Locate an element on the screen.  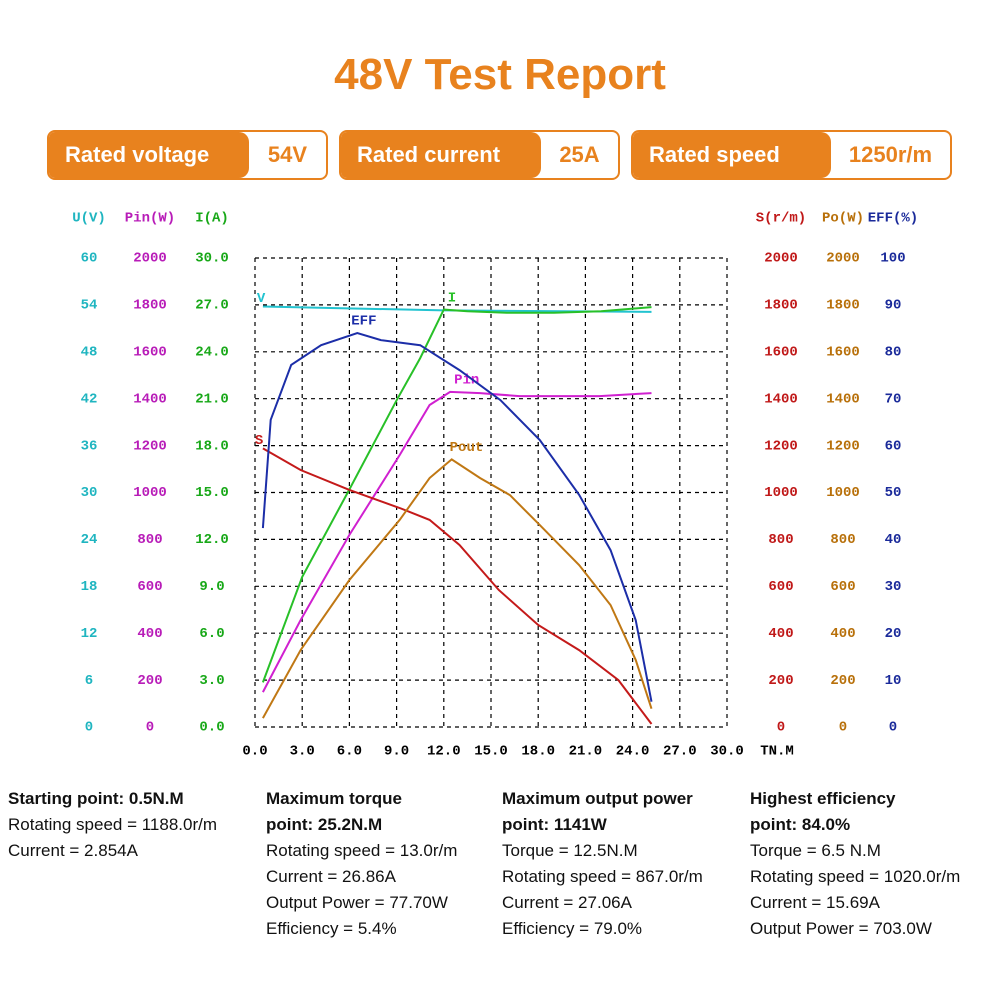
badge: Rated voltage 54V is located at coordinates (187, 155).